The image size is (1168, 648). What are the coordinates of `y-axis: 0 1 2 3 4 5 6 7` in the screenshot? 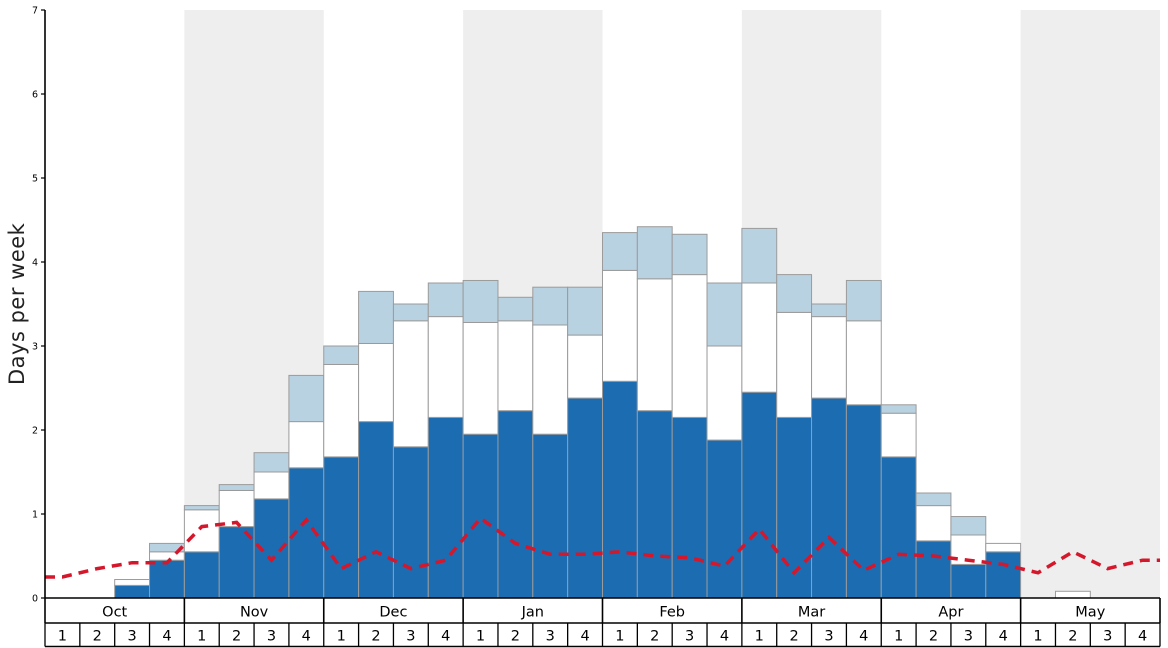 It's located at (39, 305).